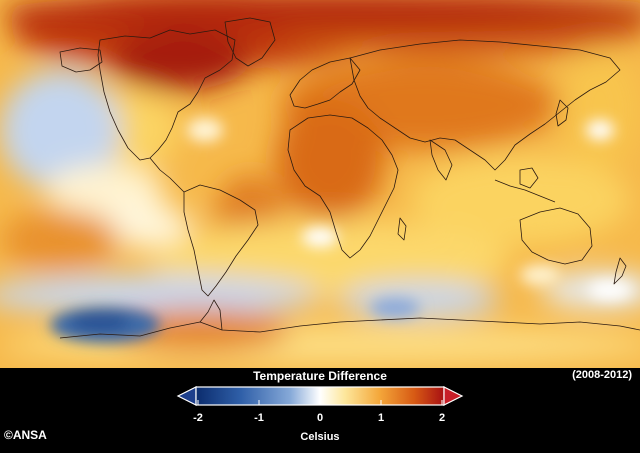 This screenshot has height=453, width=640. Describe the element at coordinates (562, 113) in the screenshot. I see `coast-japan` at that location.